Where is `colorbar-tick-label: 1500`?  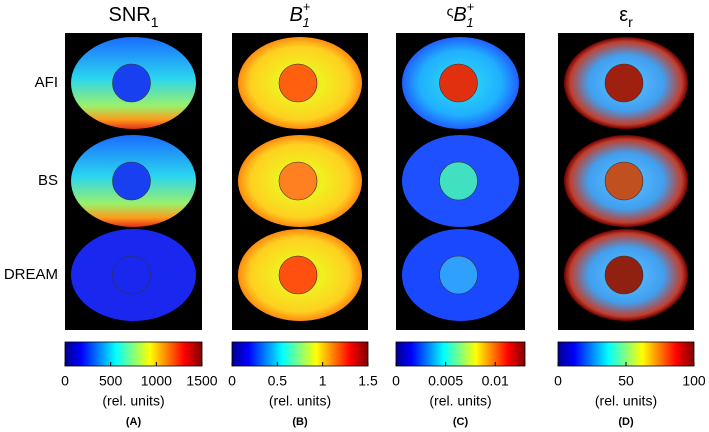 colorbar-tick-label: 1500 is located at coordinates (201, 381).